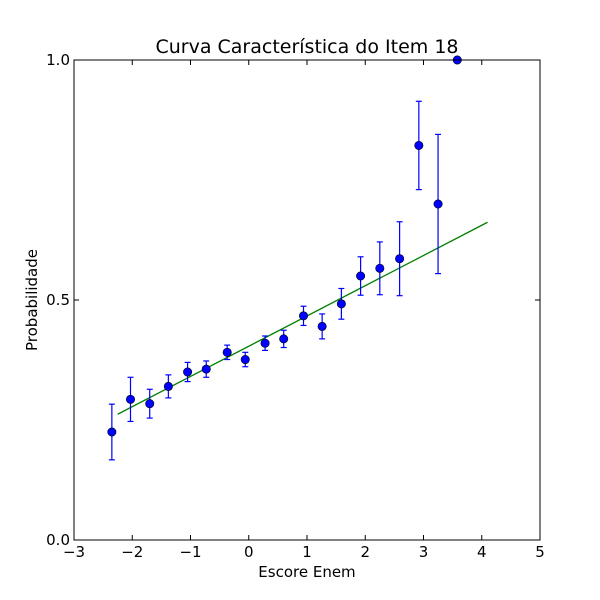 The image size is (600, 600). Describe the element at coordinates (58, 300) in the screenshot. I see `y-tick-label: 0.5` at that location.